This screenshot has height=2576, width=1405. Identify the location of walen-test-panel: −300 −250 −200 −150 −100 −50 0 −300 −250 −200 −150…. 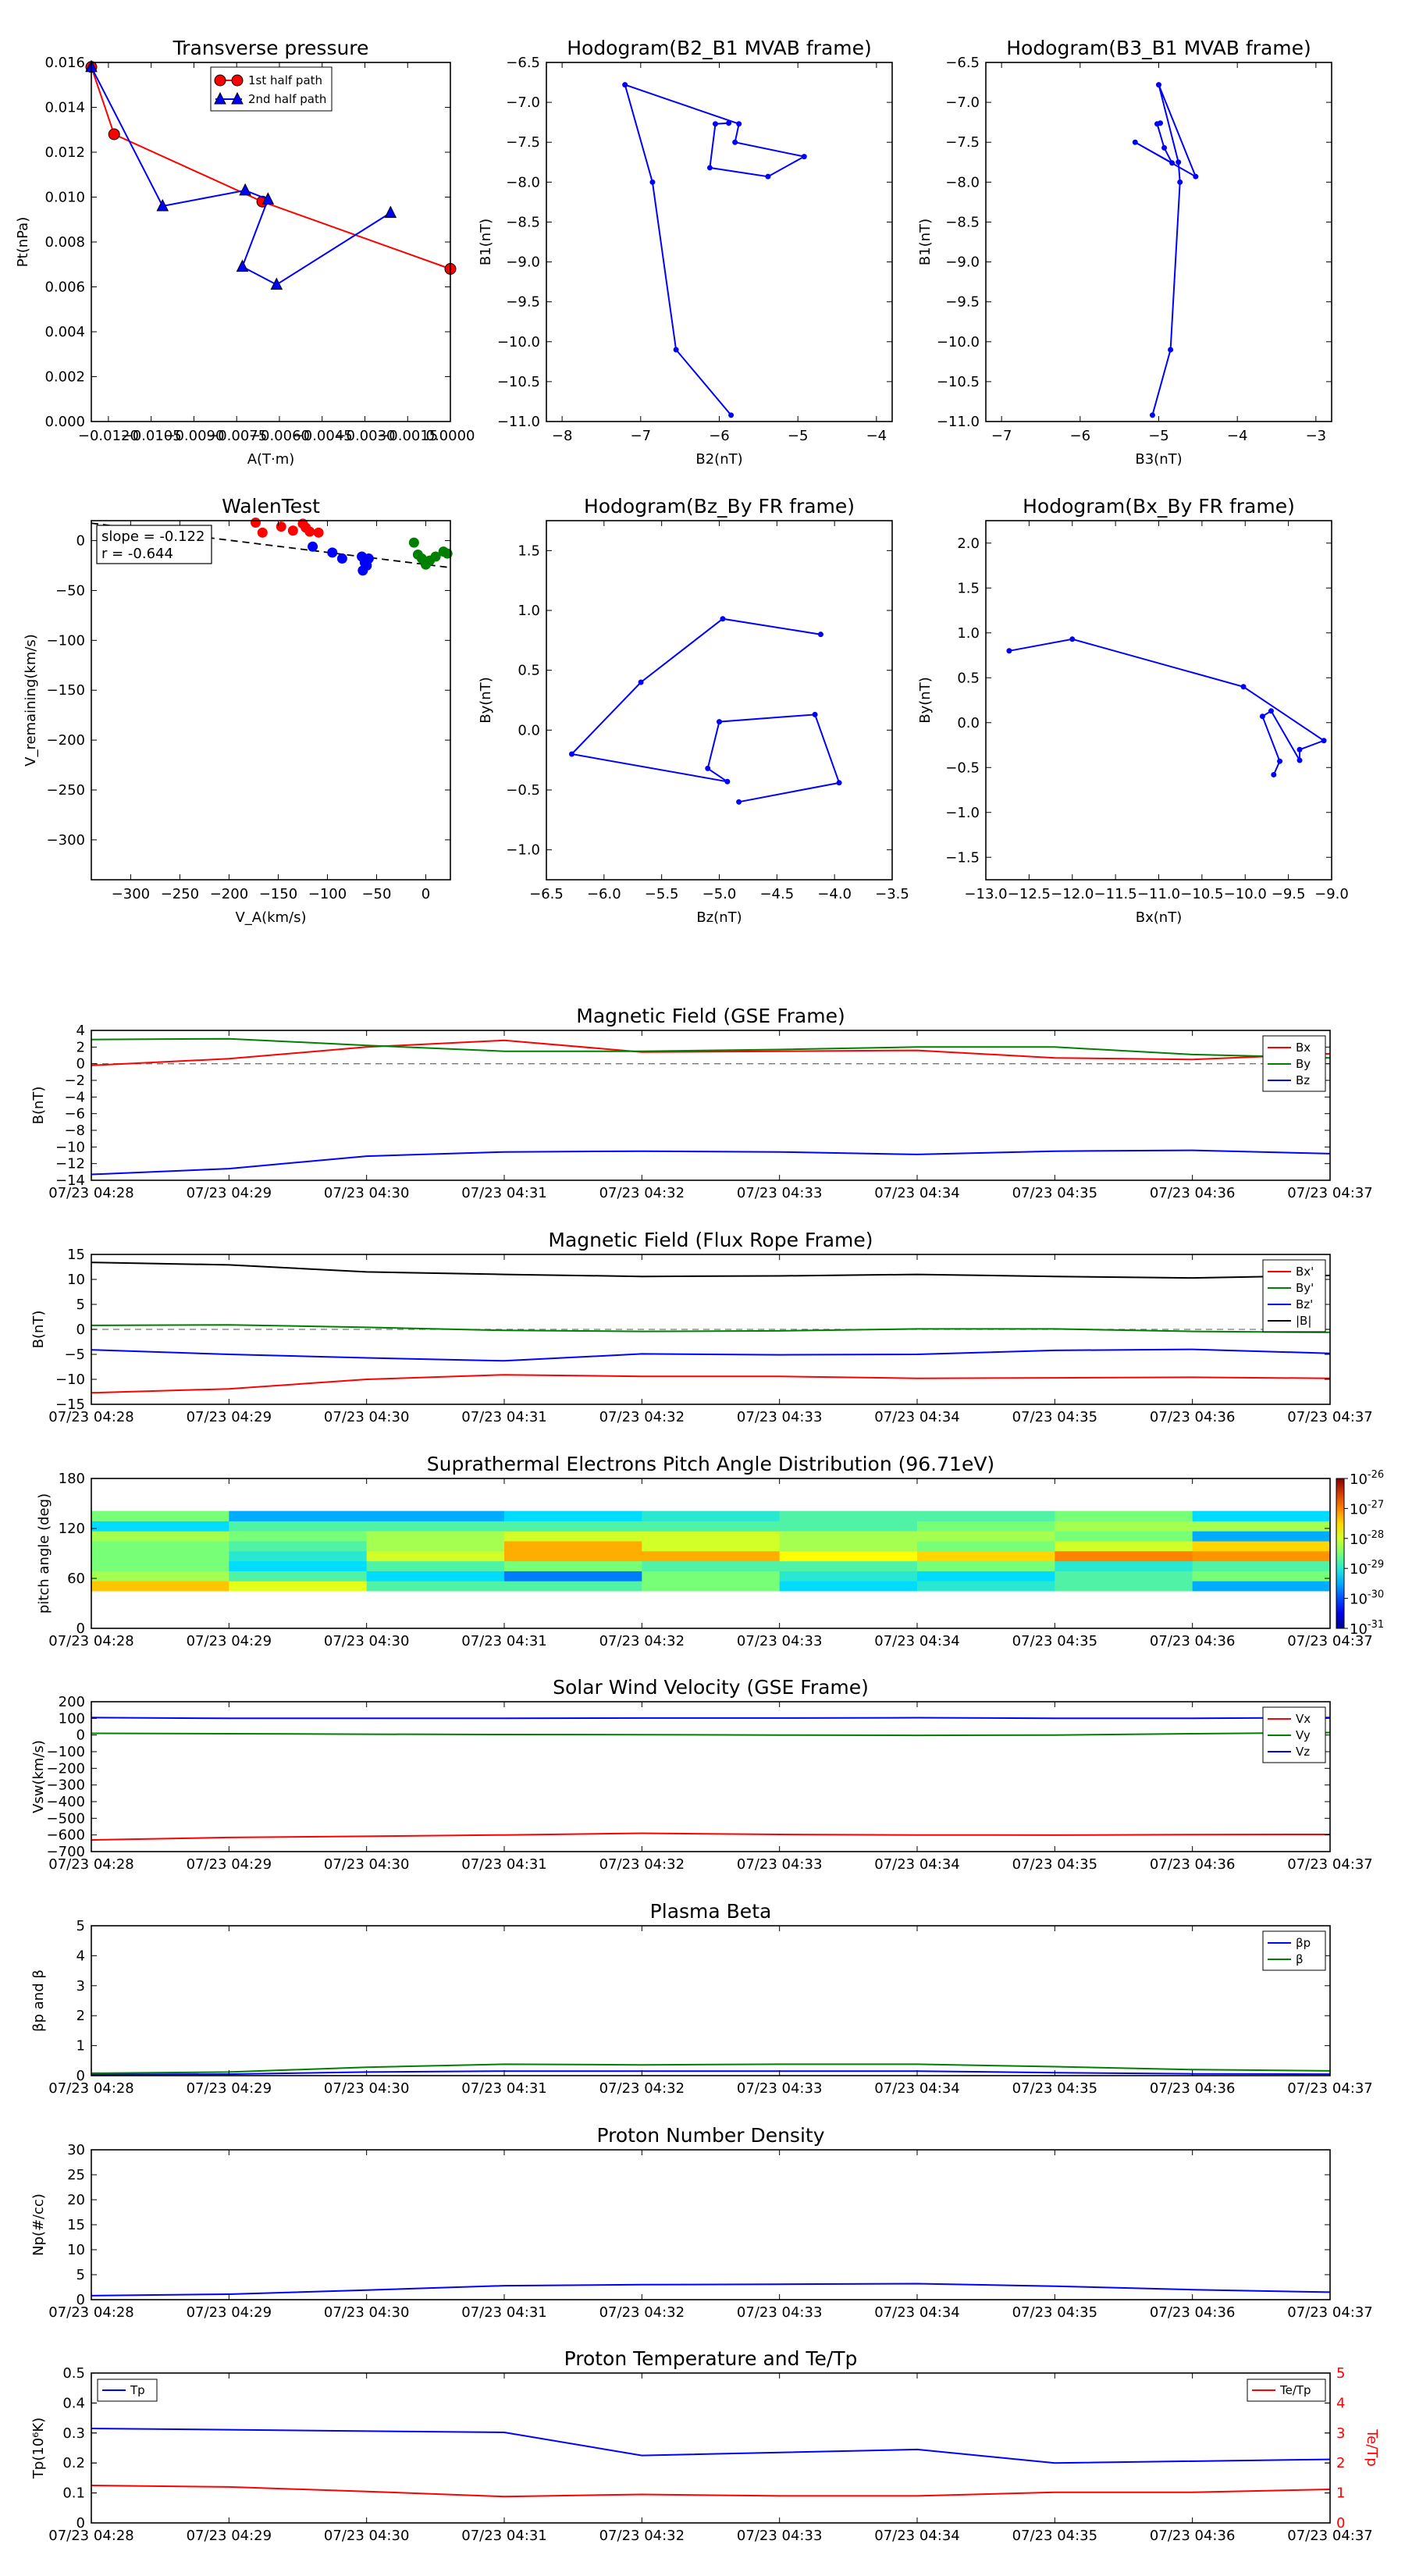
(238, 710).